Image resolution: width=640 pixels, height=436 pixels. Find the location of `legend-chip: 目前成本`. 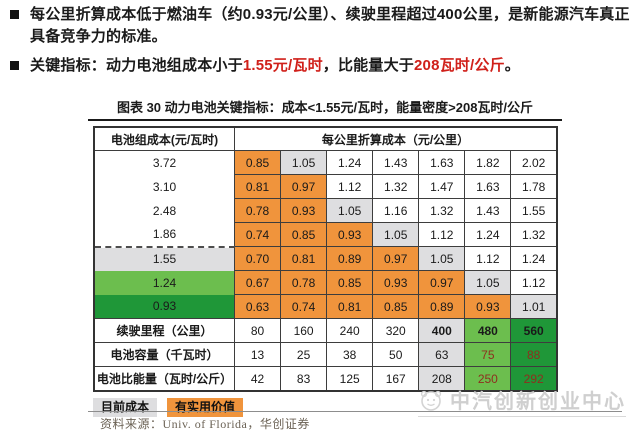

legend-chip: 目前成本 is located at coordinates (125, 408).